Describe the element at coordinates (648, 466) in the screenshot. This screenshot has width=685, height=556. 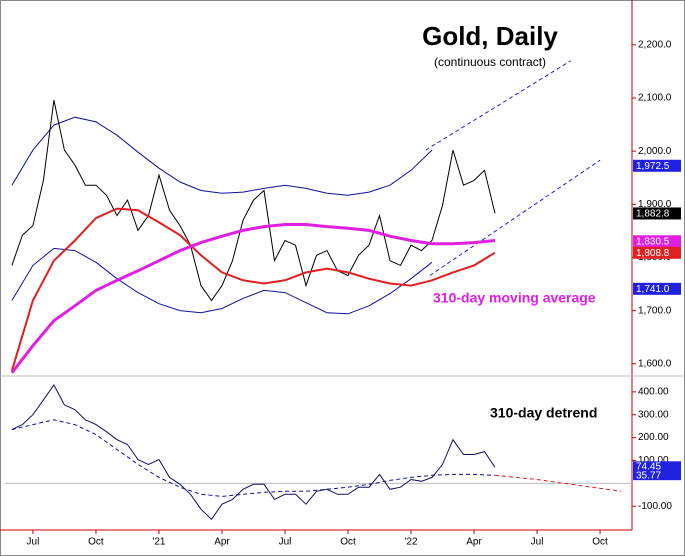
I see `price-label: 74.45` at that location.